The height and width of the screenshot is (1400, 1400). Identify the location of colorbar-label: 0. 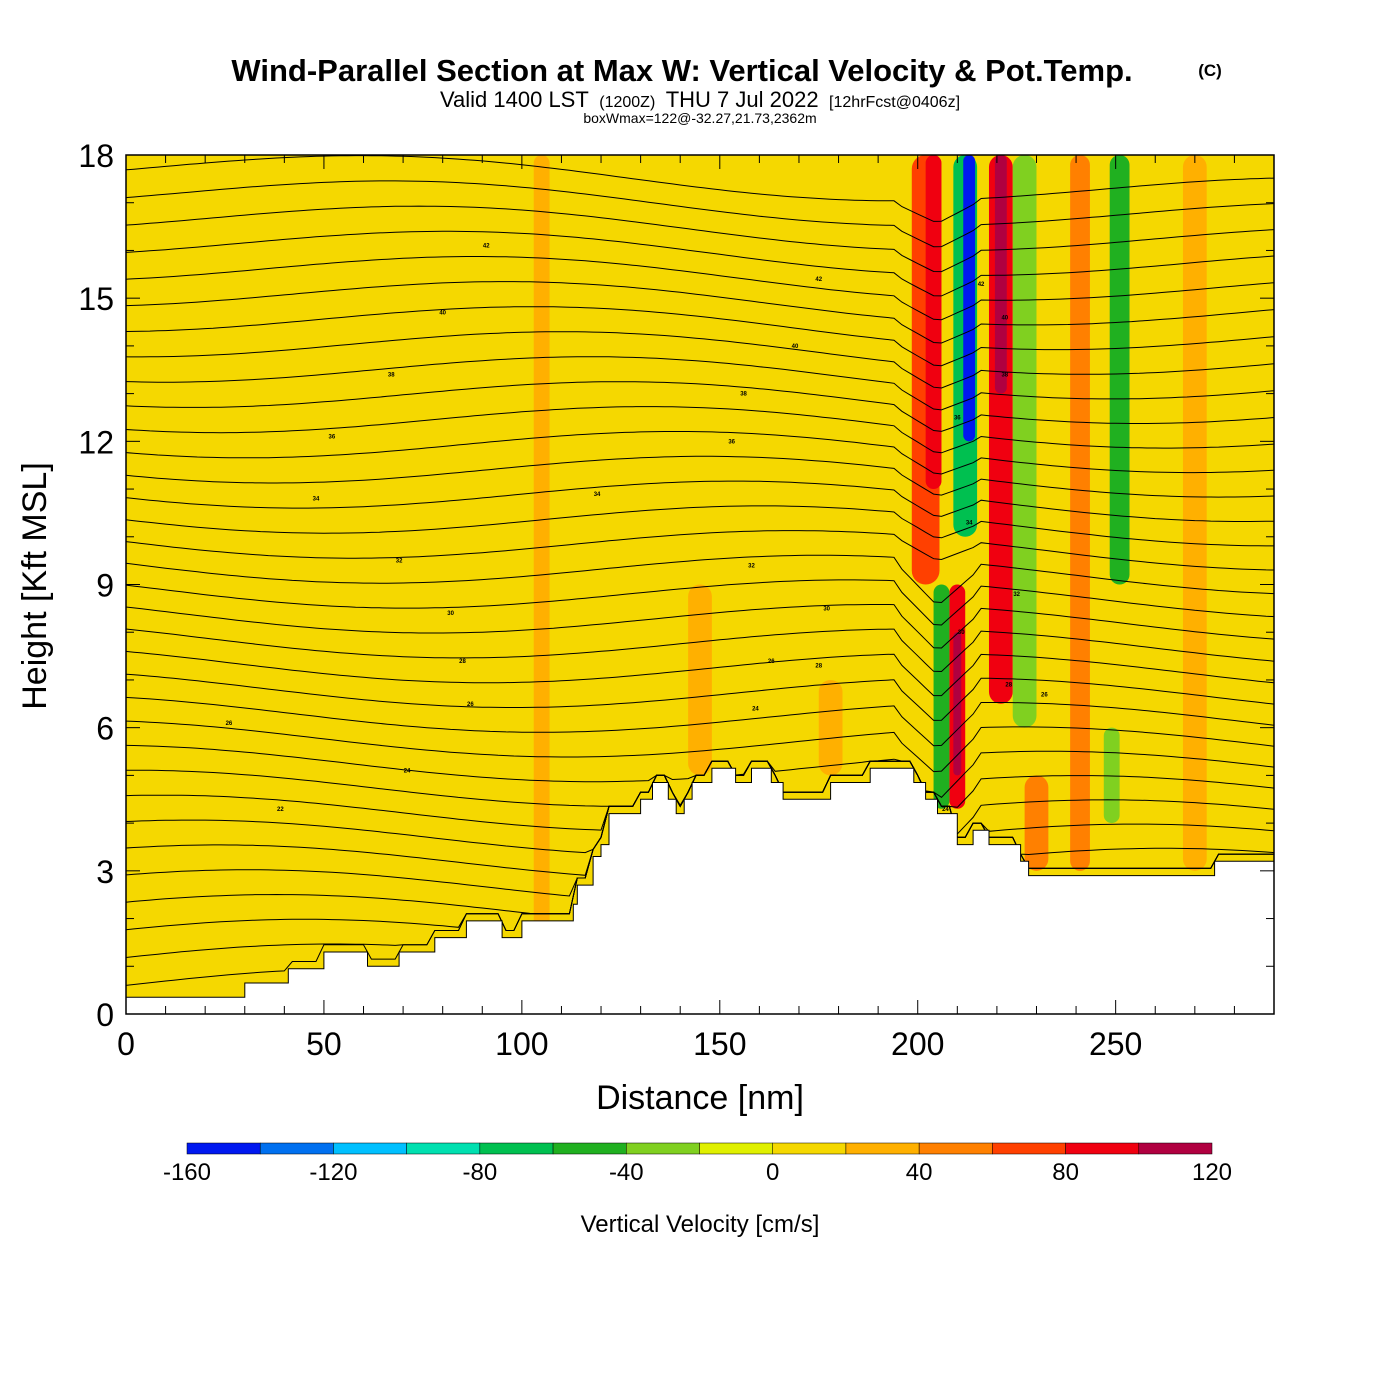
(772, 1172).